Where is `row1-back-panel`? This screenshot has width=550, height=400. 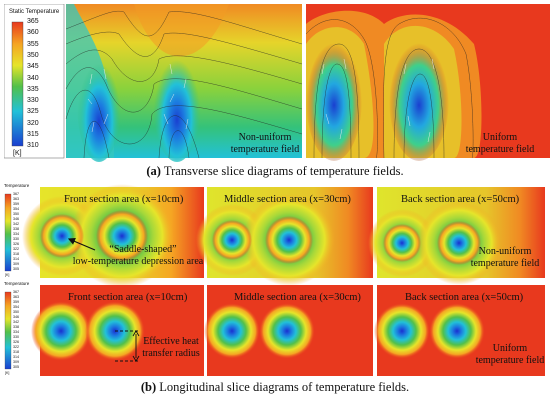 row1-back-panel is located at coordinates (456, 236).